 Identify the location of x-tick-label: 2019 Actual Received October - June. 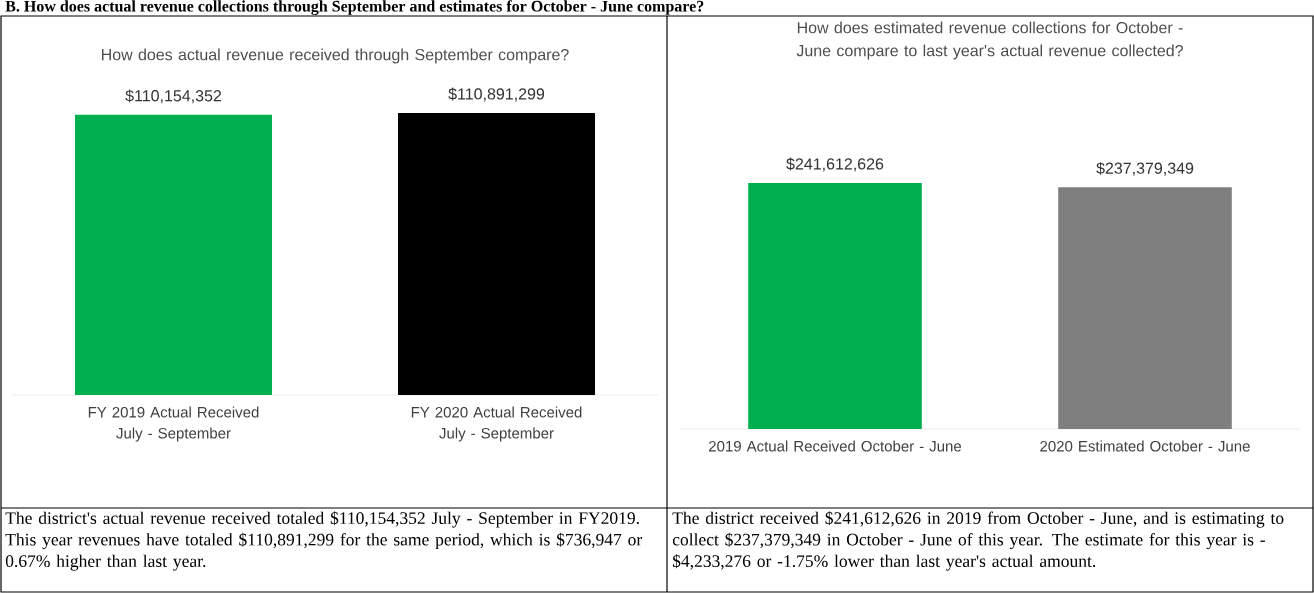
(835, 446).